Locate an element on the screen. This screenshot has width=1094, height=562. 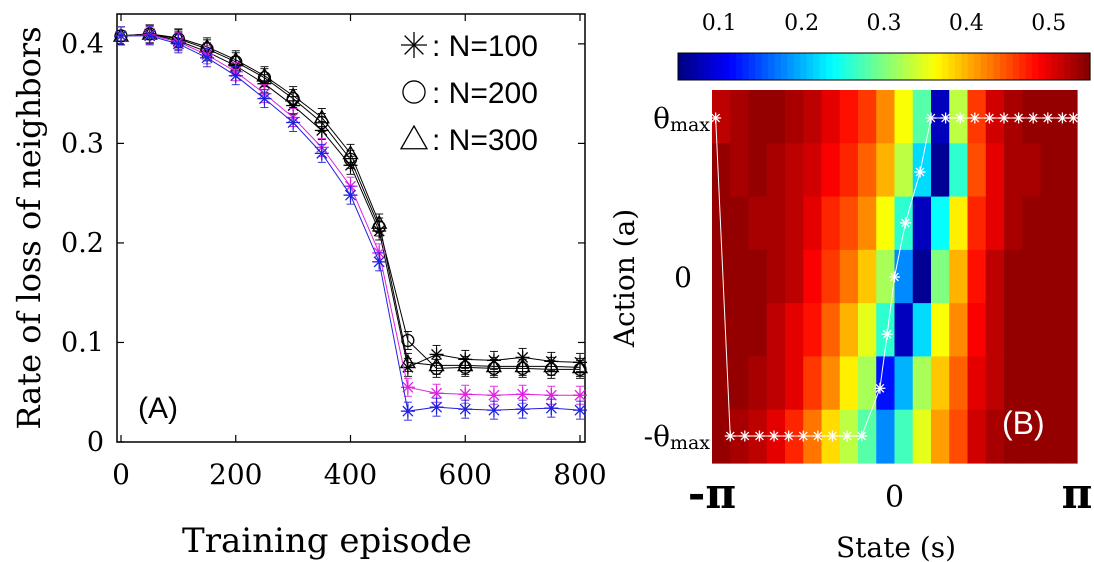
panel-b-y-tick-label: 0 is located at coordinates (683, 277).